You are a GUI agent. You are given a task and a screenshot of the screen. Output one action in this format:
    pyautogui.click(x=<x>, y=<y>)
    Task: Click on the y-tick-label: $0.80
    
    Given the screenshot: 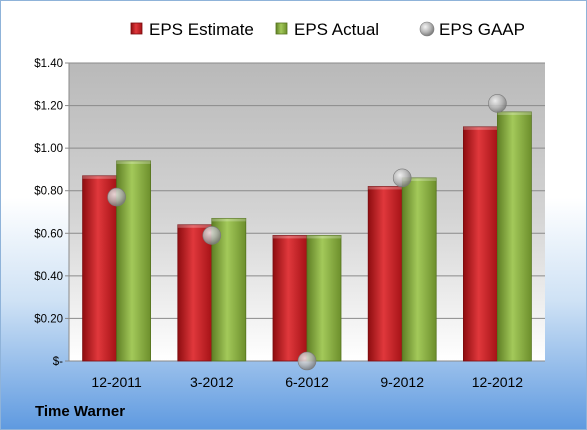 What is the action you would take?
    pyautogui.click(x=48, y=192)
    